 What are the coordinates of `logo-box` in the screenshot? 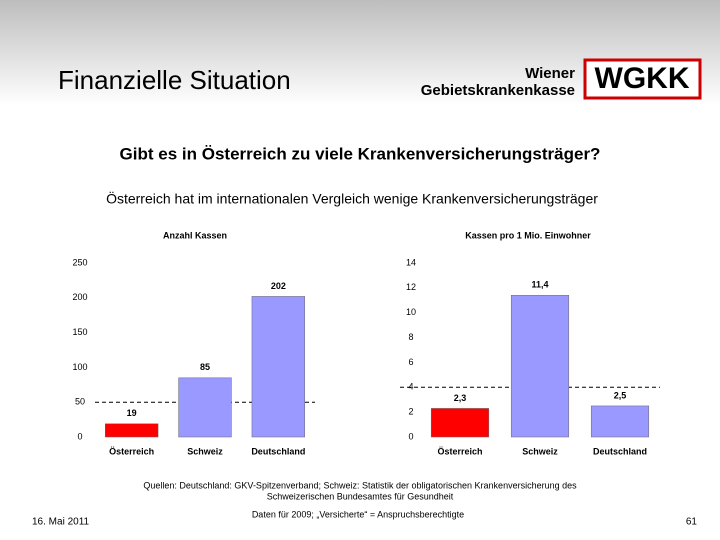 It's located at (642, 79).